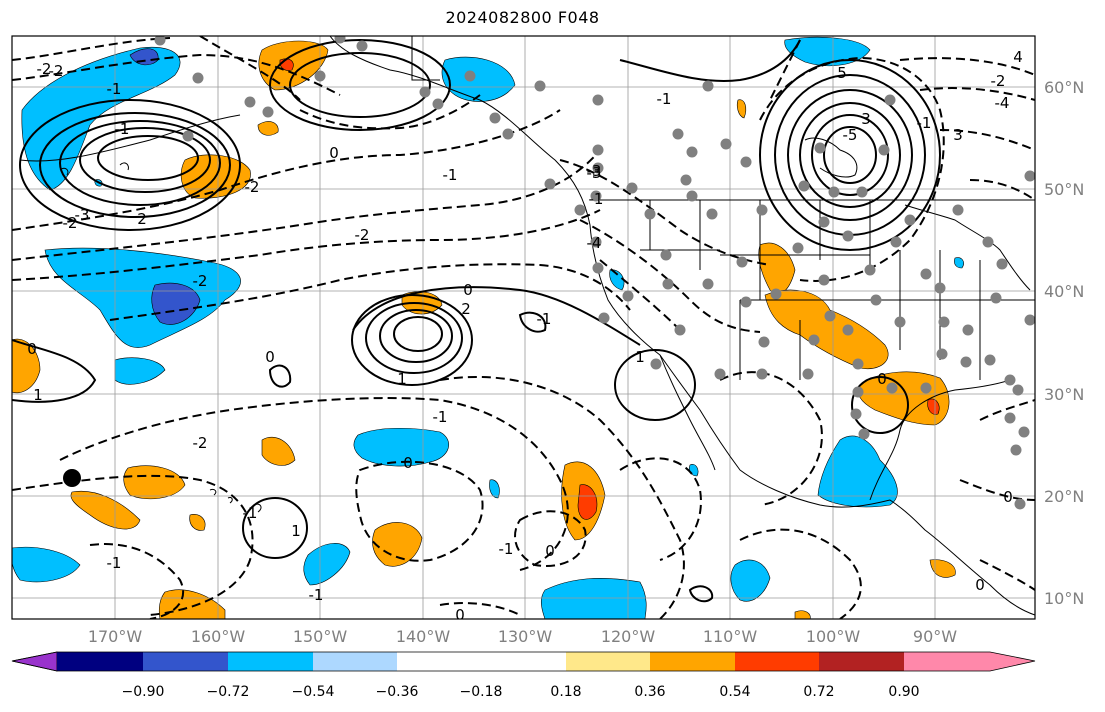  What do you see at coordinates (1064, 87) in the screenshot?
I see `lat-label: 60°N` at bounding box center [1064, 87].